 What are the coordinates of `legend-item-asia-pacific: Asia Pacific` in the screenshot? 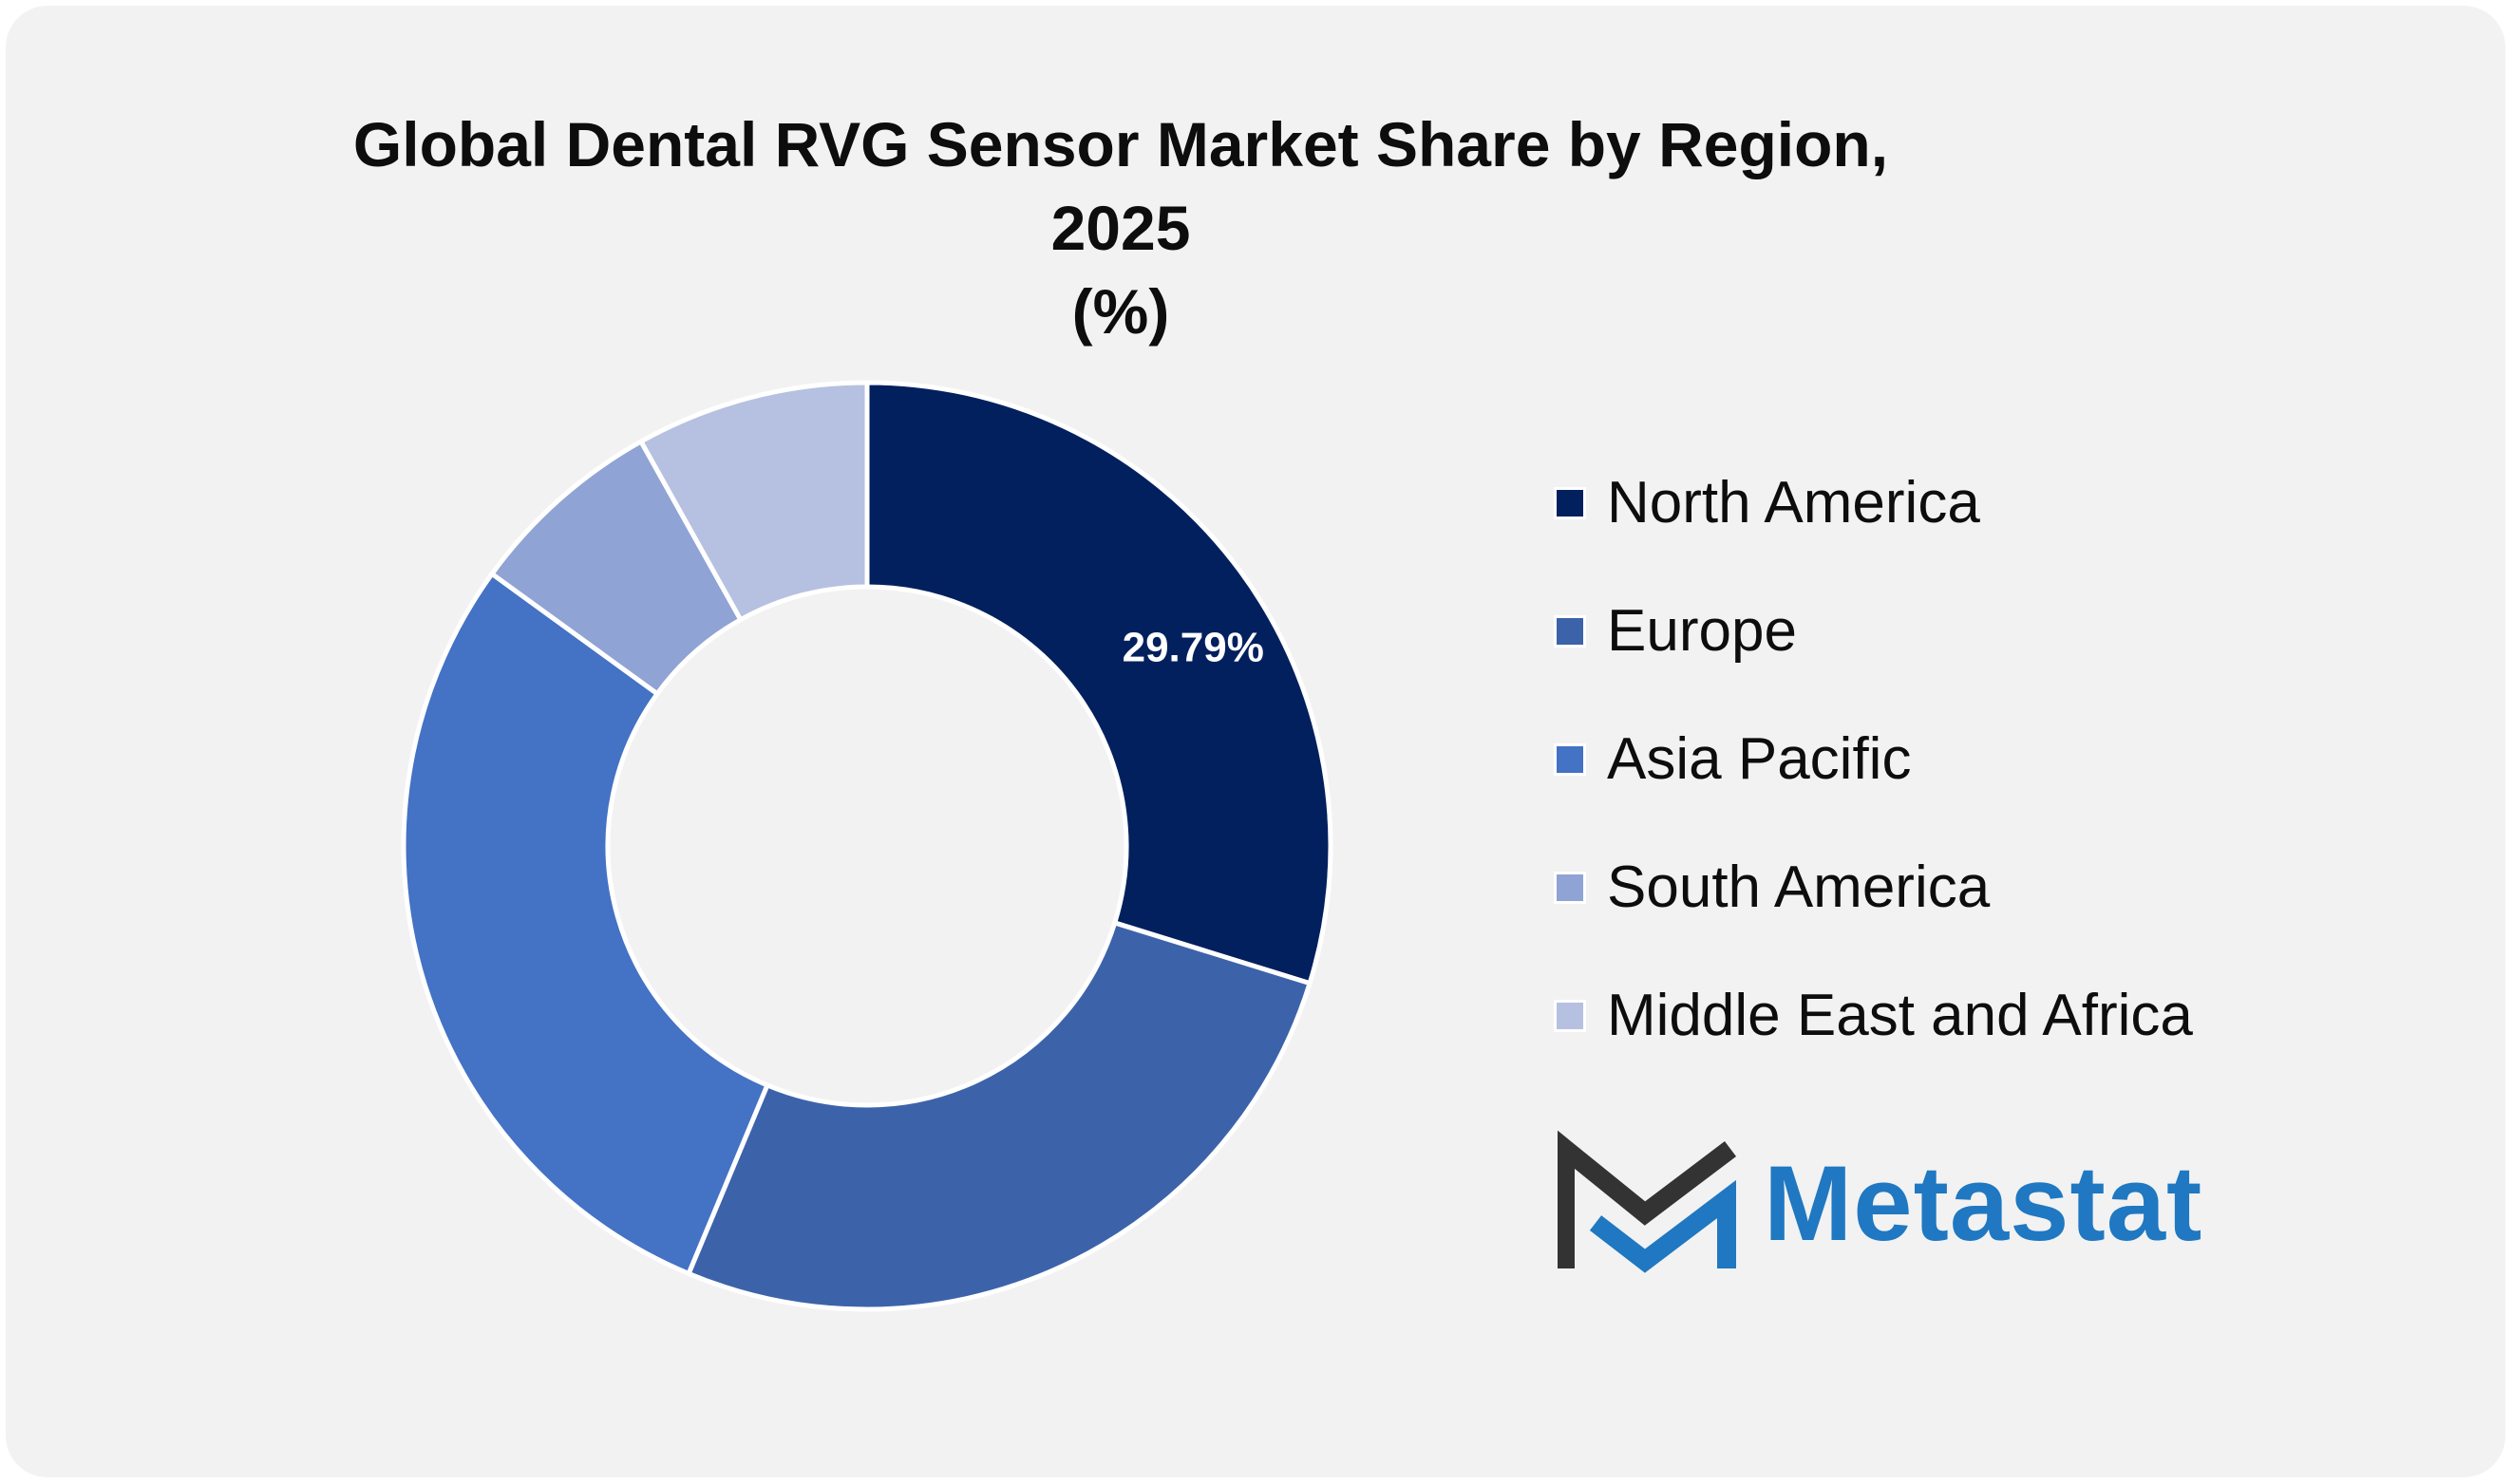 It's located at (1982, 759).